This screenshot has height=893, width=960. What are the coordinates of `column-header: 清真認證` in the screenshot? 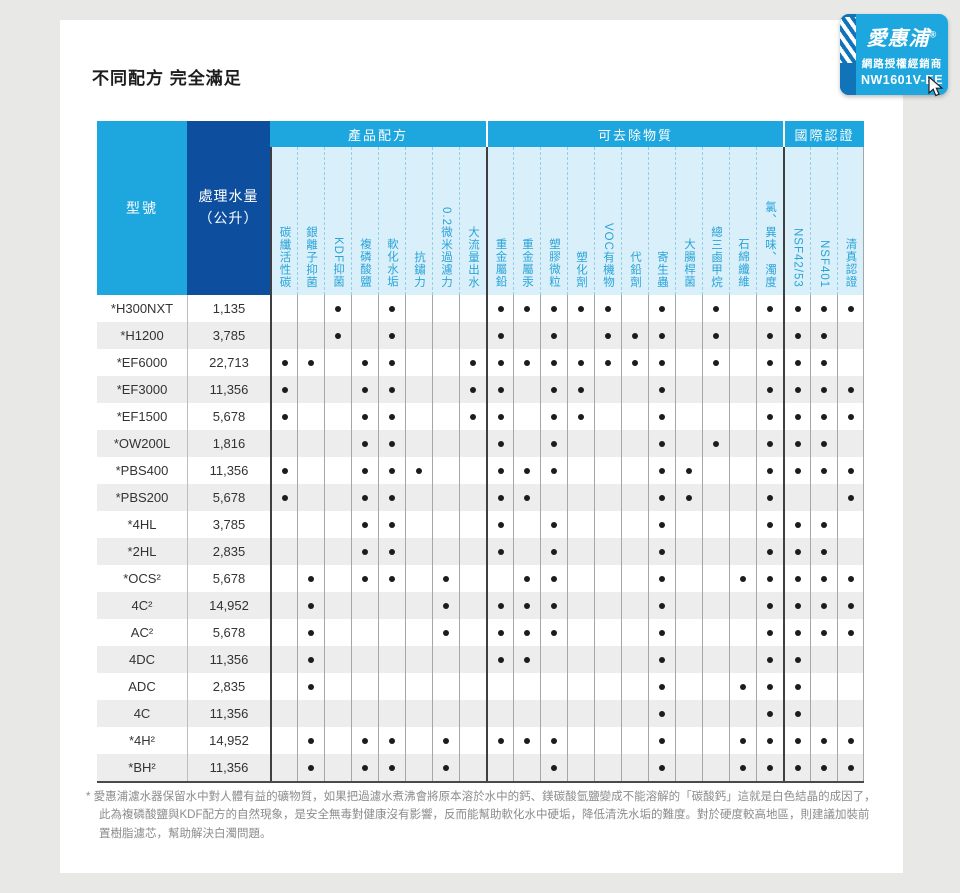 It's located at (850, 221).